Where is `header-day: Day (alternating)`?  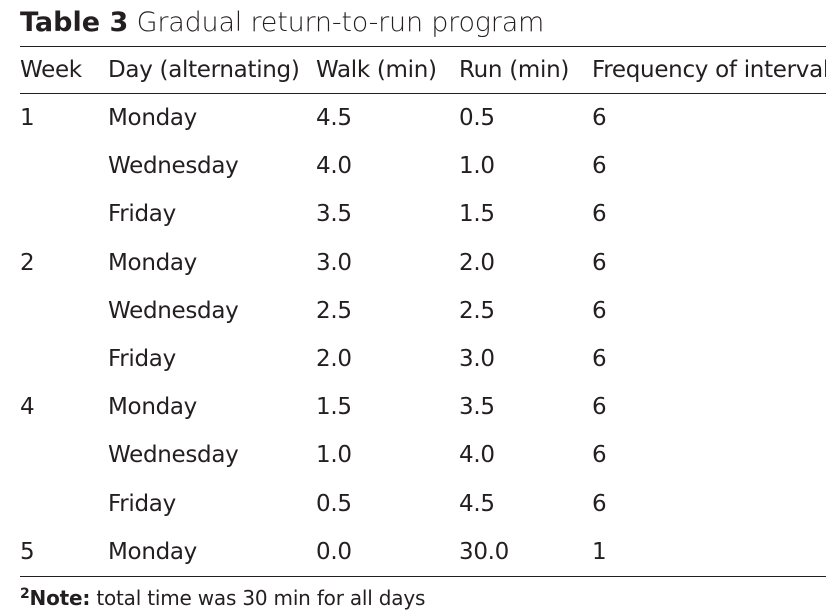 header-day: Day (alternating) is located at coordinates (204, 70).